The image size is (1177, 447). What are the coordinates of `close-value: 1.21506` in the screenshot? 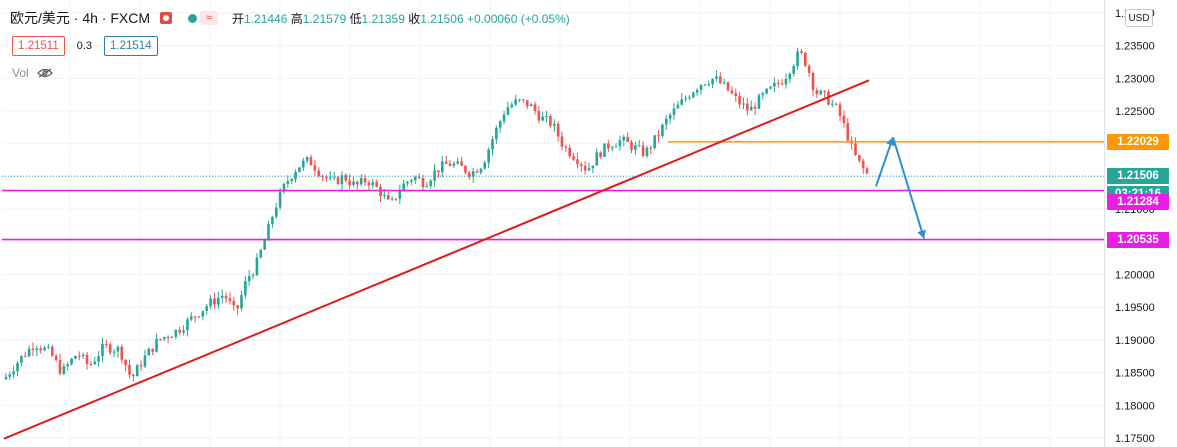 It's located at (442, 18).